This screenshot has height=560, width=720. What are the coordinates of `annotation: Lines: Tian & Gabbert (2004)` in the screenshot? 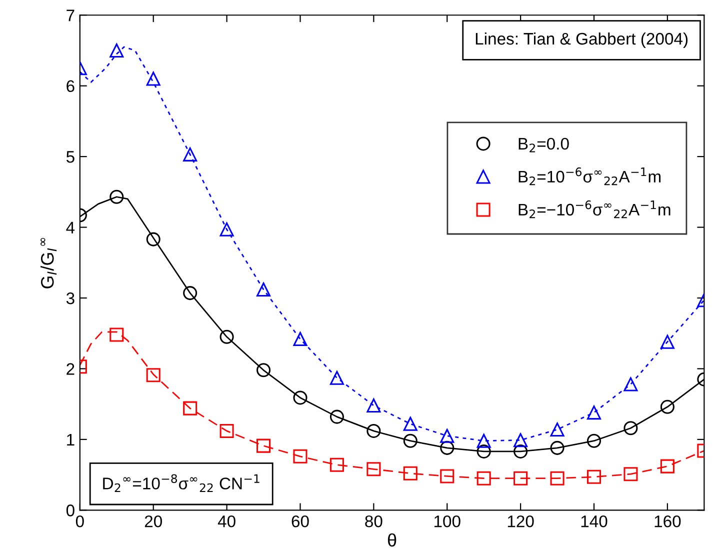 It's located at (582, 40).